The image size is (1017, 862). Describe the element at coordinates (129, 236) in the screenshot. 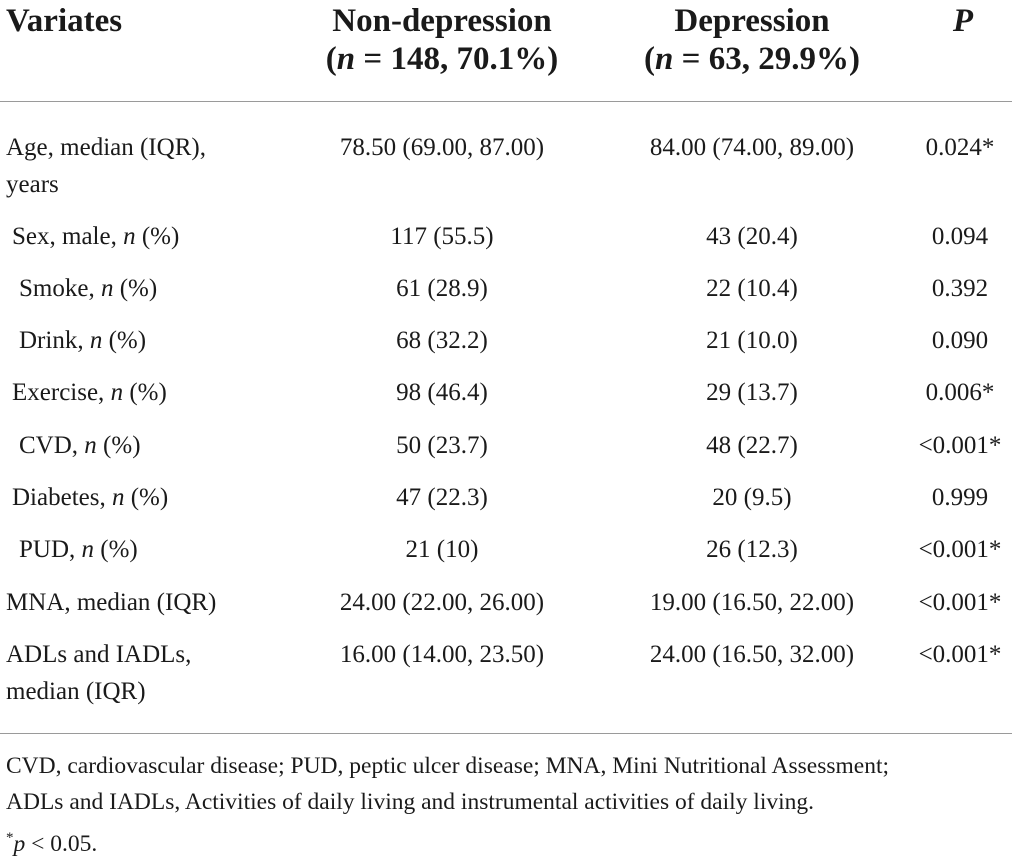

I see `row-sex-label-n: n` at that location.